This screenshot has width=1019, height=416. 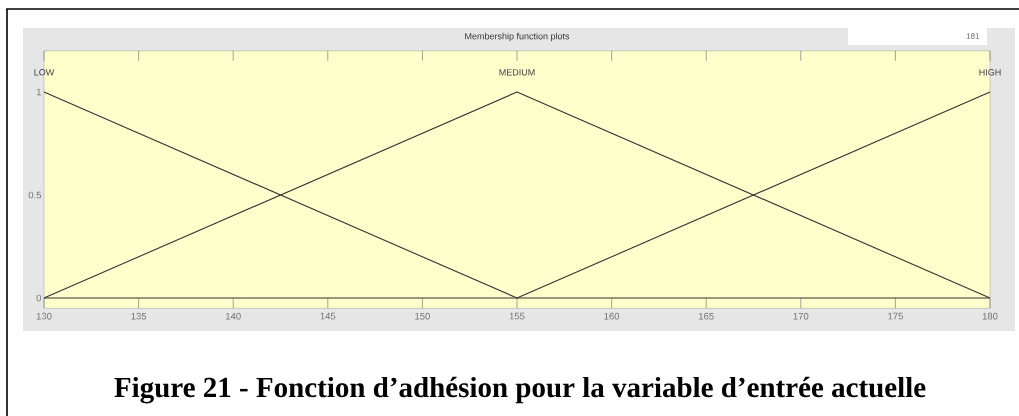 I want to click on text: MEDIUM, so click(x=517, y=72).